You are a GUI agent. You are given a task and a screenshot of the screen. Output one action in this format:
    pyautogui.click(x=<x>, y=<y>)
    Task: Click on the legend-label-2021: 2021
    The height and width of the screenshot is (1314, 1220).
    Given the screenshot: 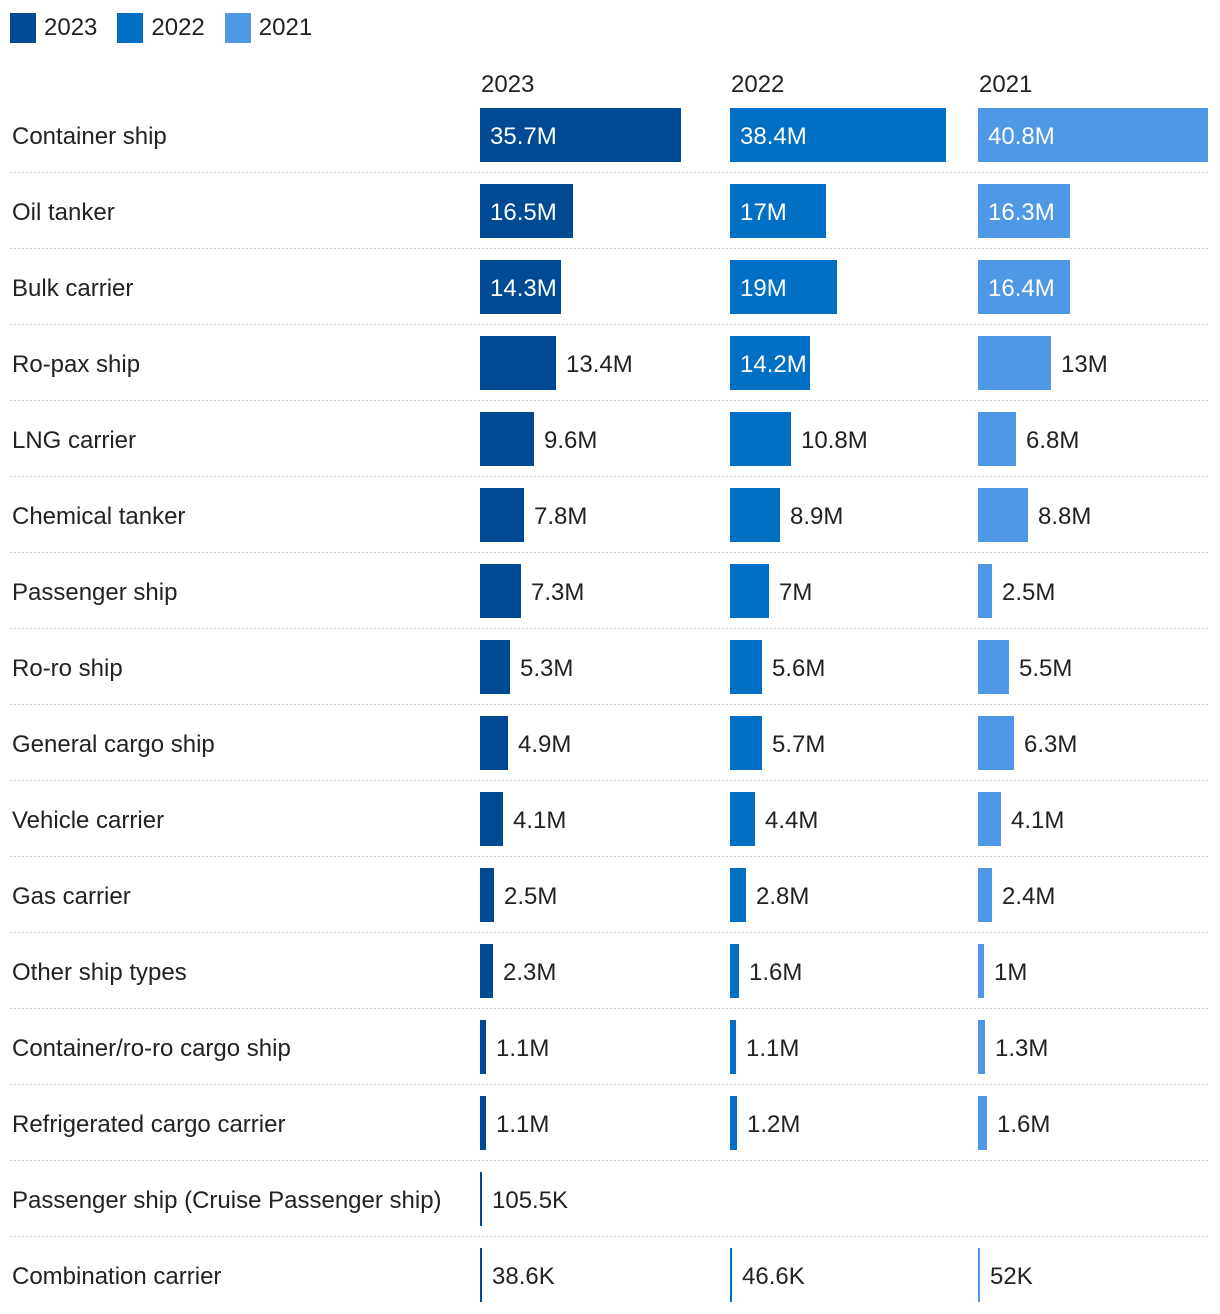 What is the action you would take?
    pyautogui.click(x=285, y=27)
    